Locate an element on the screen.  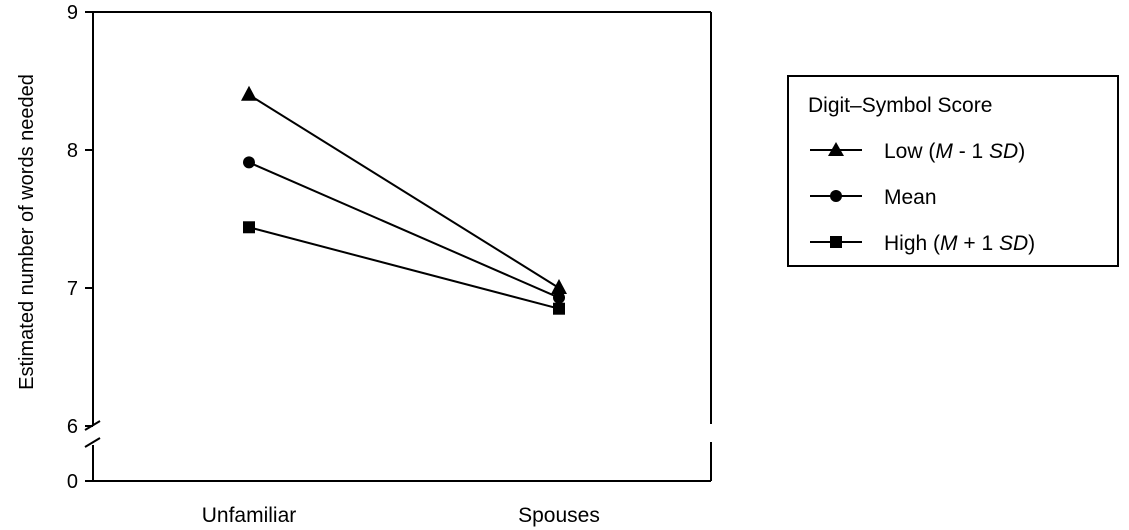
series-square is located at coordinates (404, 268).